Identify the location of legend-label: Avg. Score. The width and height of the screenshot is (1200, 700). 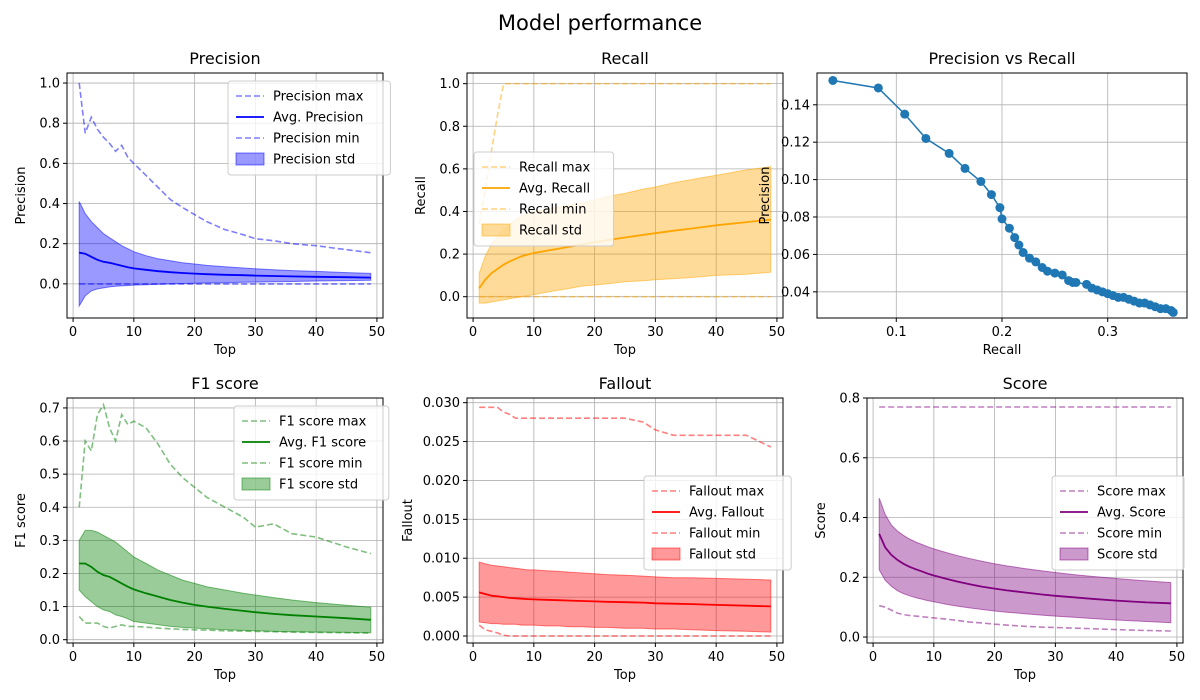
(1131, 513).